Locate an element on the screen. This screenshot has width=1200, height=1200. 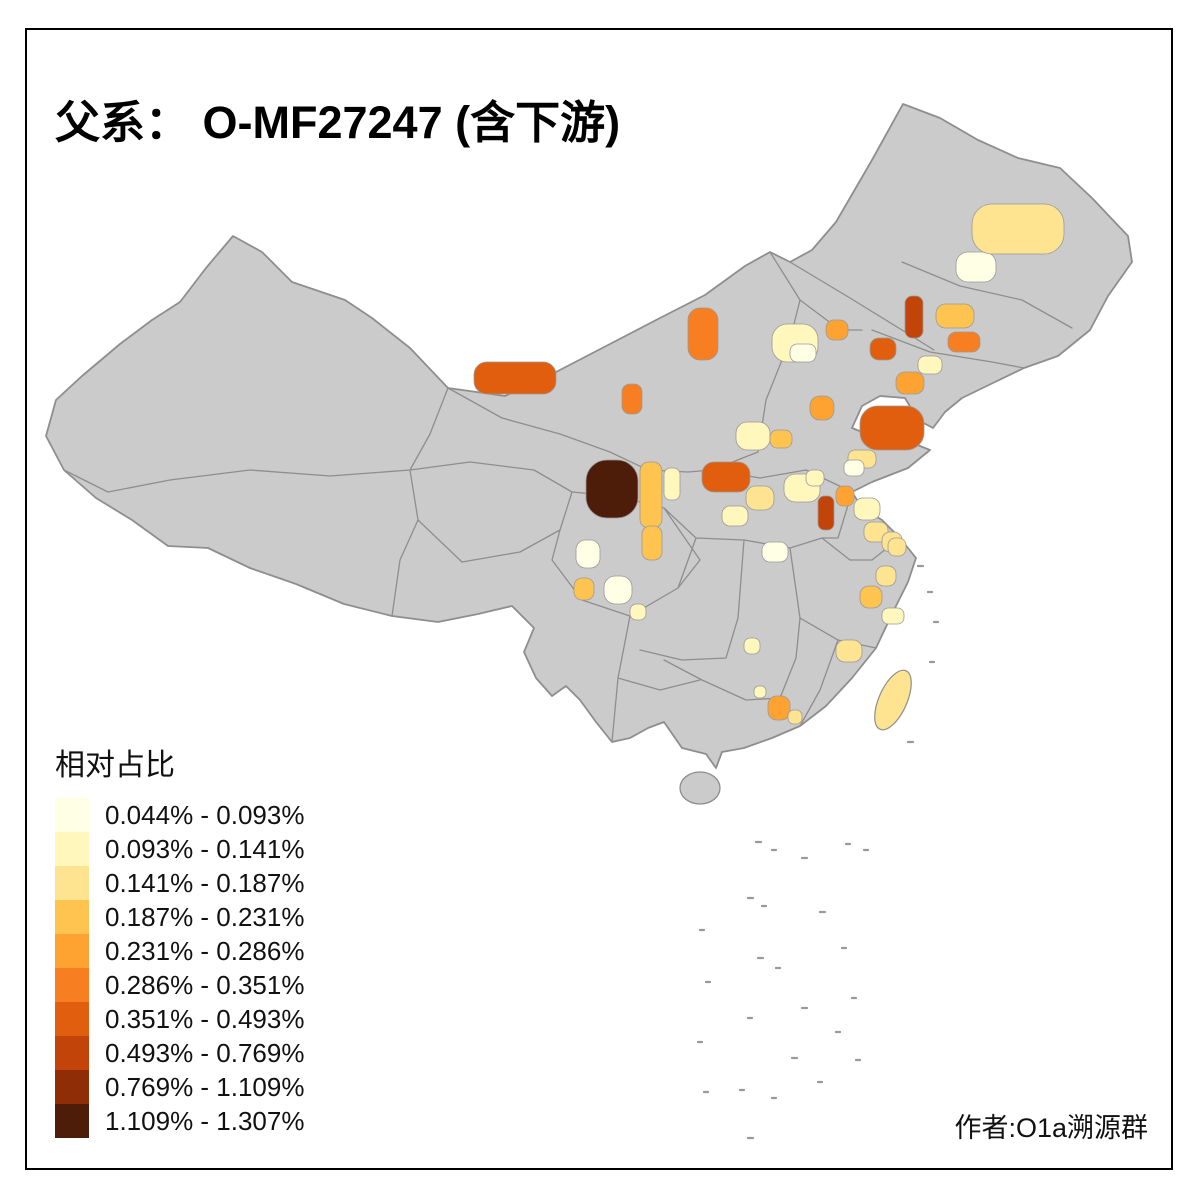
hainan-island is located at coordinates (700, 788).